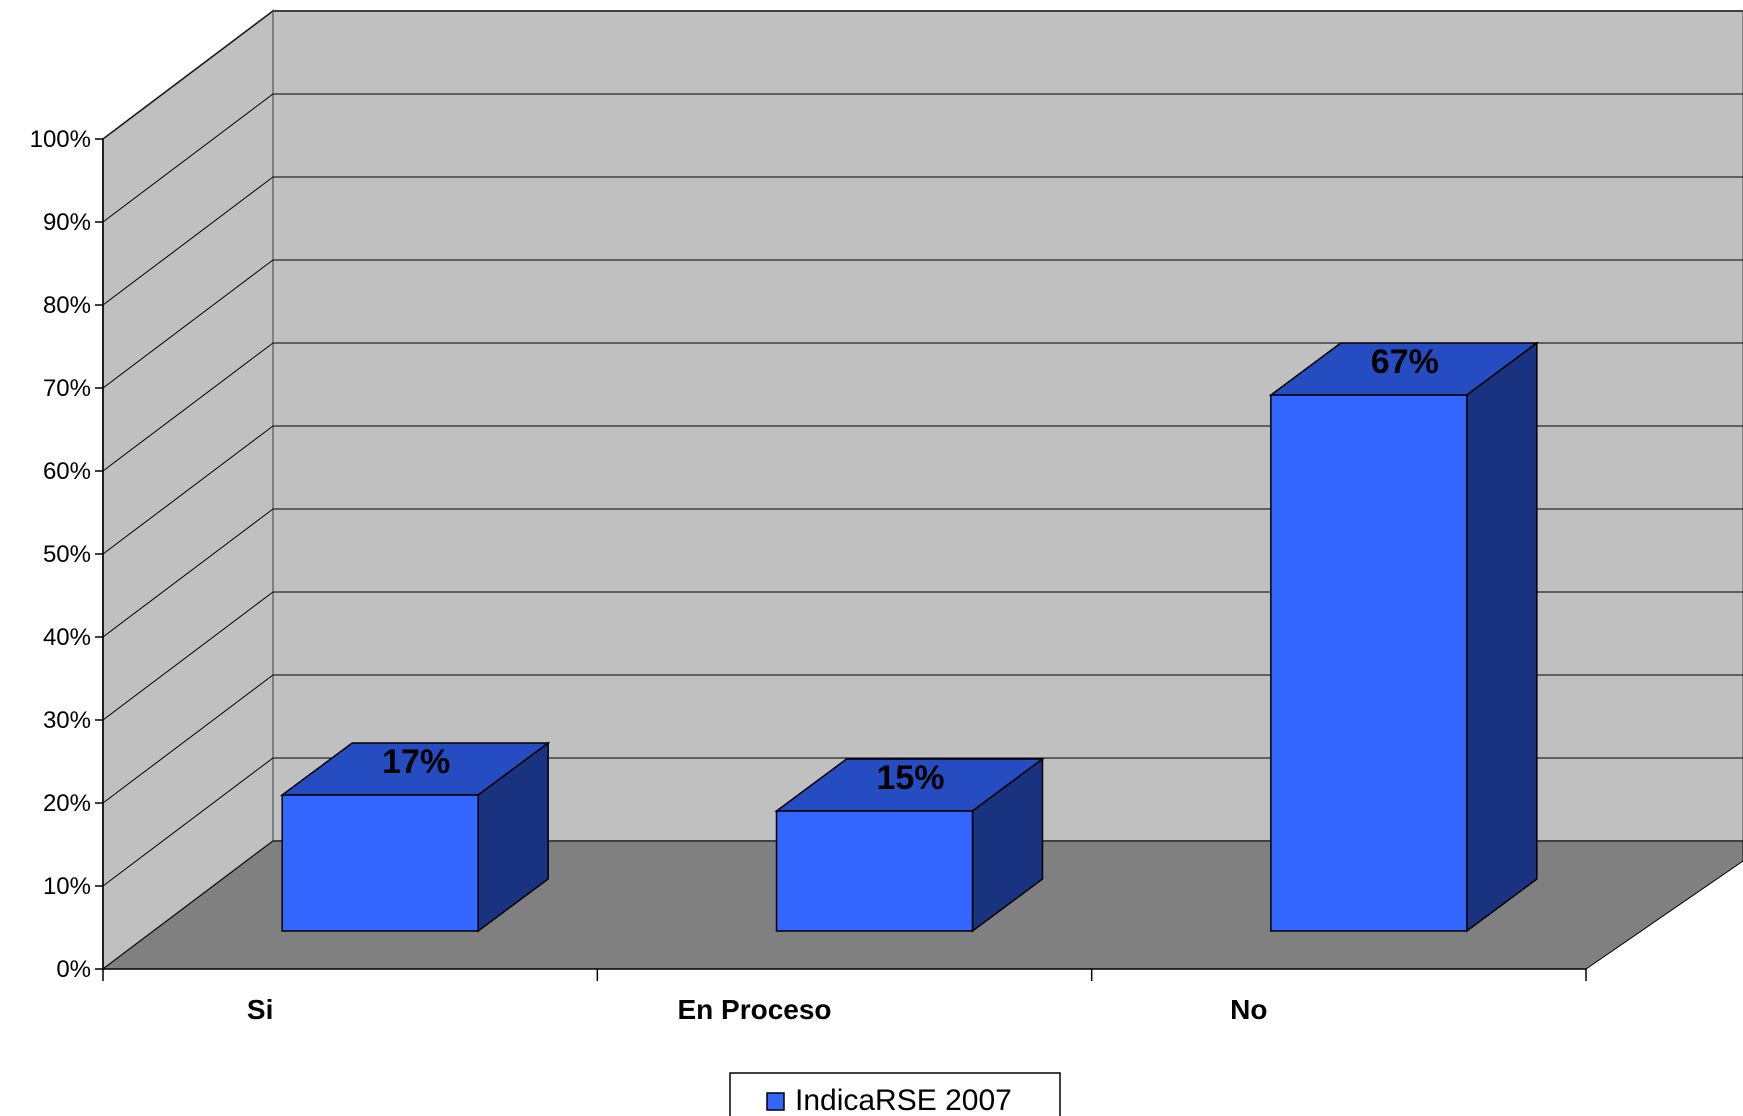 This screenshot has height=1116, width=1743. I want to click on legend-series-label: IndicaRSE 2007, so click(903, 1100).